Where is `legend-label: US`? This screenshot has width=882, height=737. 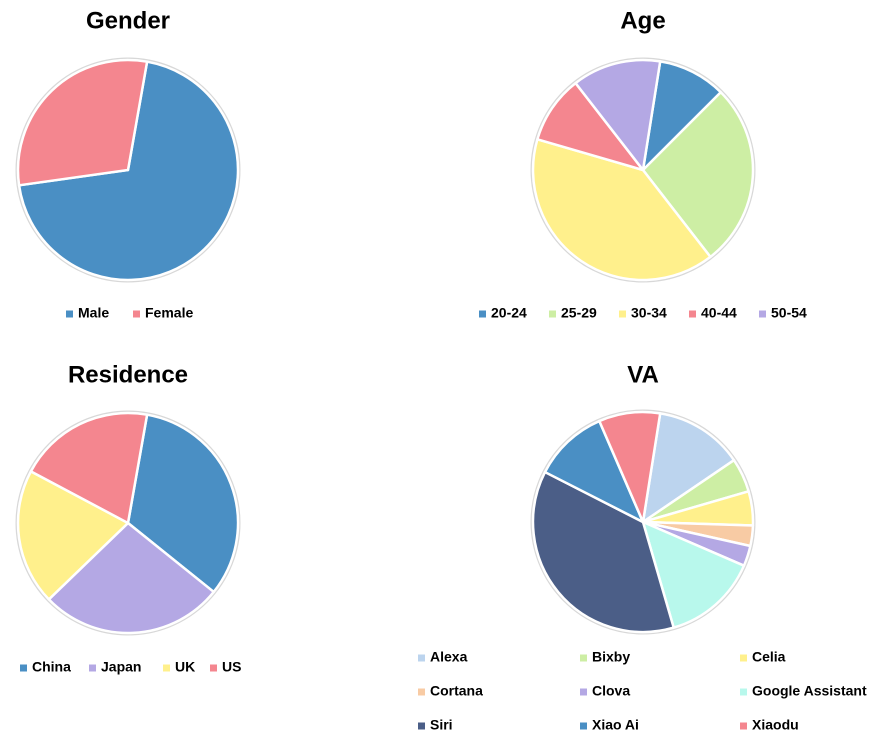 legend-label: US is located at coordinates (231, 667).